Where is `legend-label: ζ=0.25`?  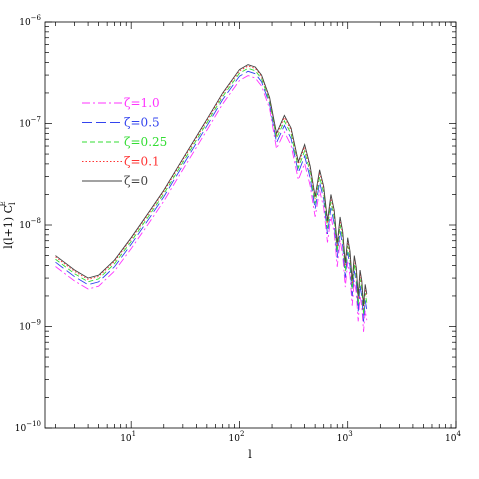
legend-label: ζ=0.25 is located at coordinates (145, 142).